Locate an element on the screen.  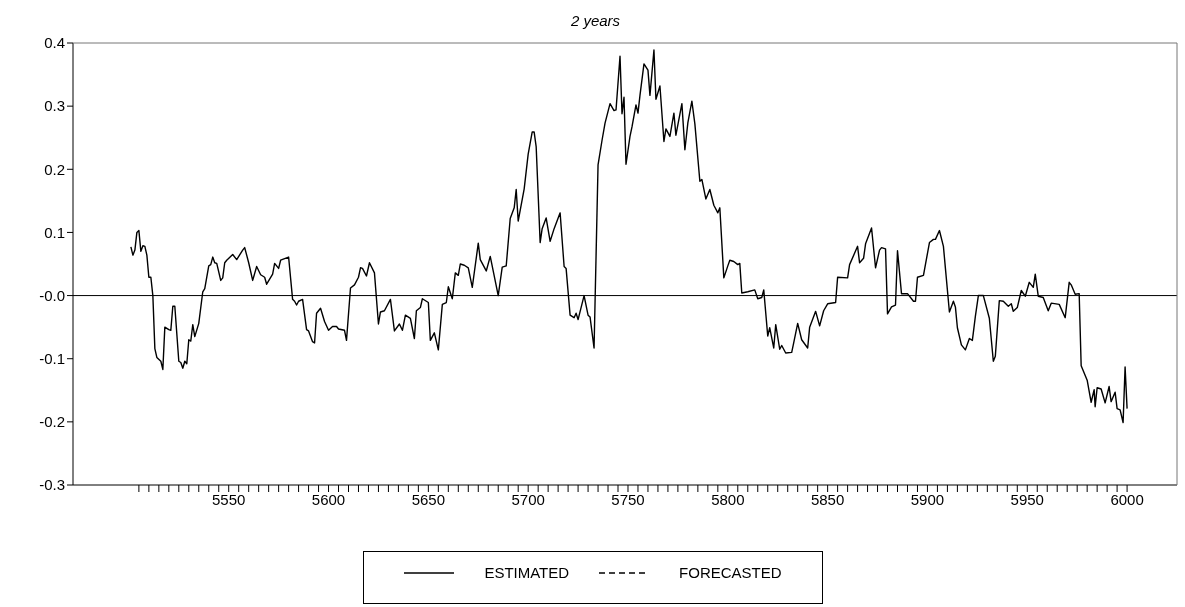
y-tick-label: 0.4 is located at coordinates (54, 43).